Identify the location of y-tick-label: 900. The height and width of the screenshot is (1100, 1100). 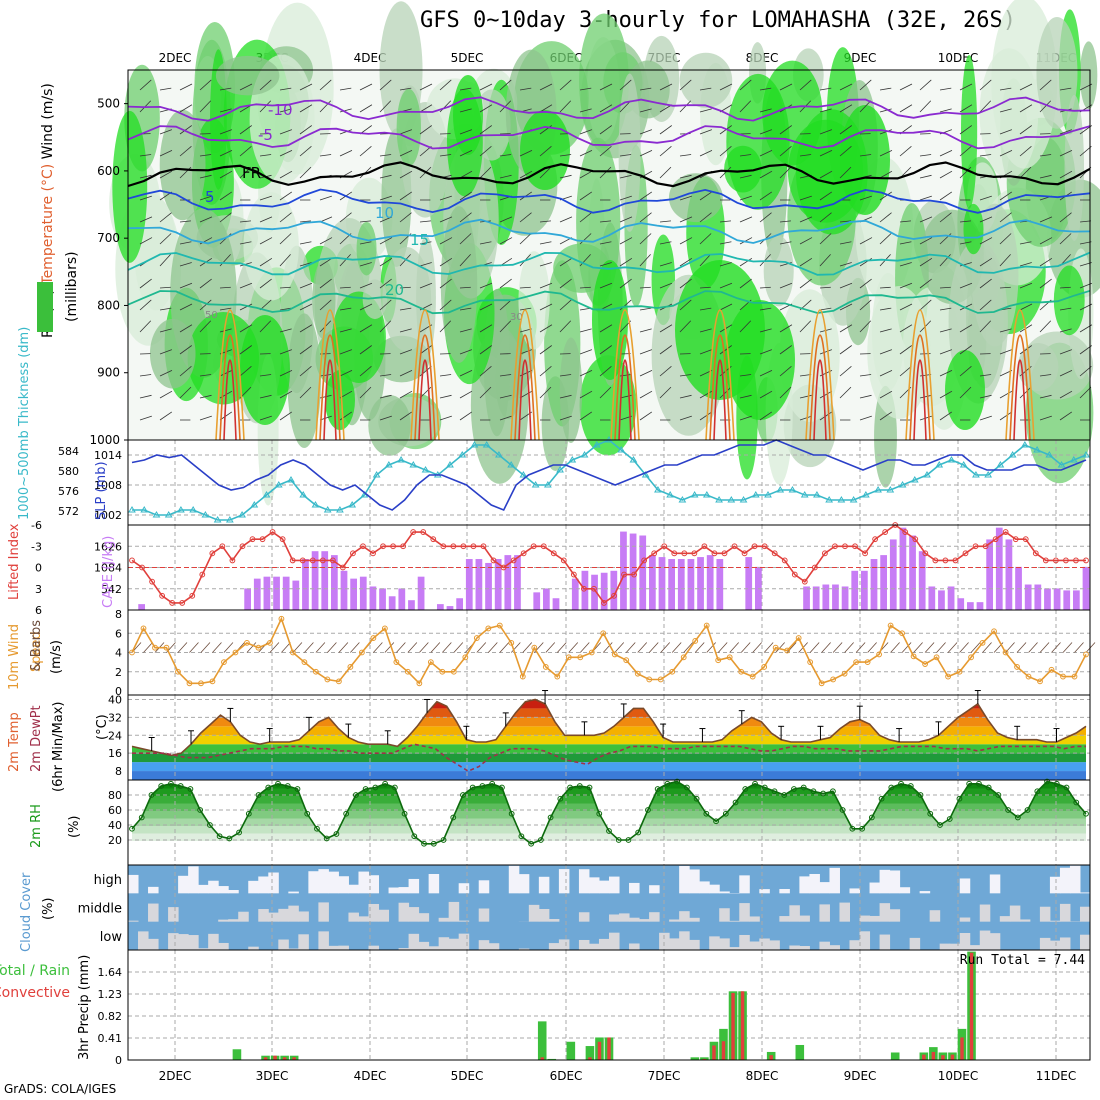
(108, 373).